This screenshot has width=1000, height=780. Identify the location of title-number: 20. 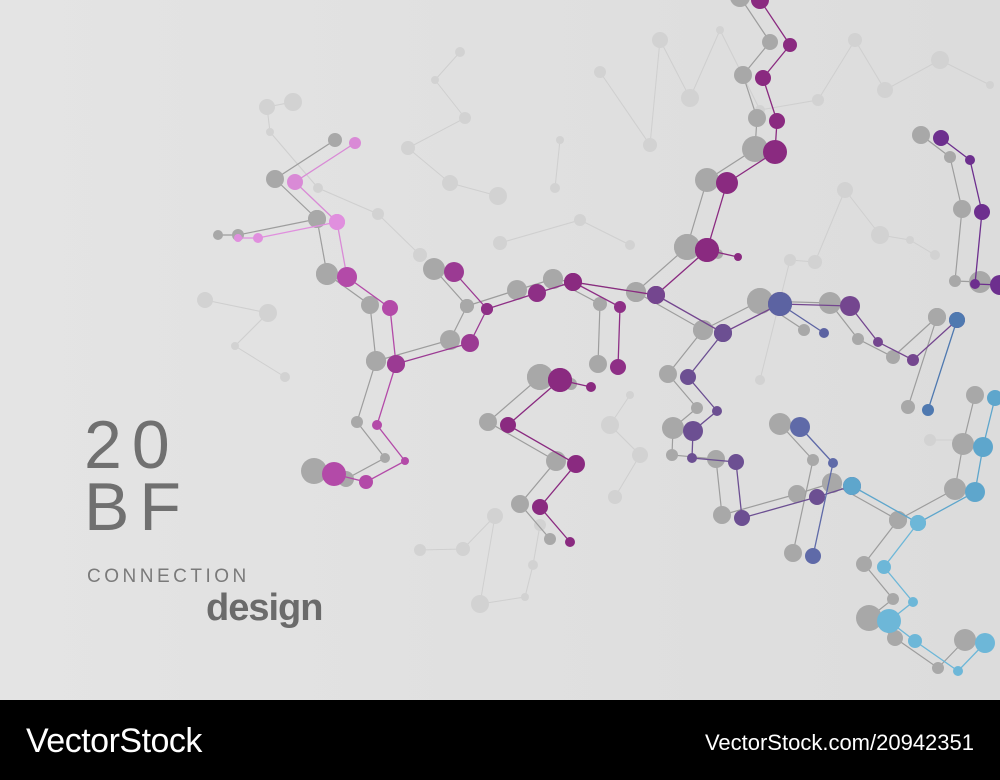
(132, 445).